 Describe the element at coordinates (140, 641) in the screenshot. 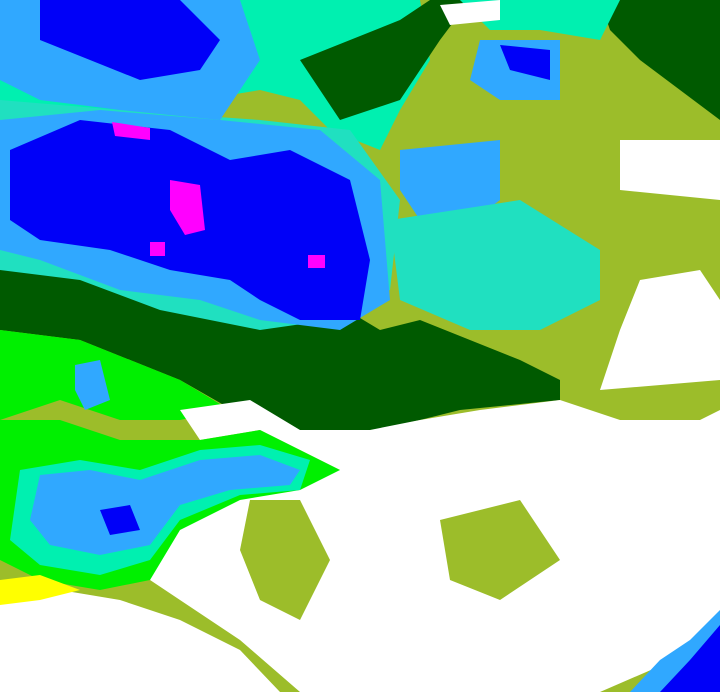

I see `white-bottom-left` at that location.